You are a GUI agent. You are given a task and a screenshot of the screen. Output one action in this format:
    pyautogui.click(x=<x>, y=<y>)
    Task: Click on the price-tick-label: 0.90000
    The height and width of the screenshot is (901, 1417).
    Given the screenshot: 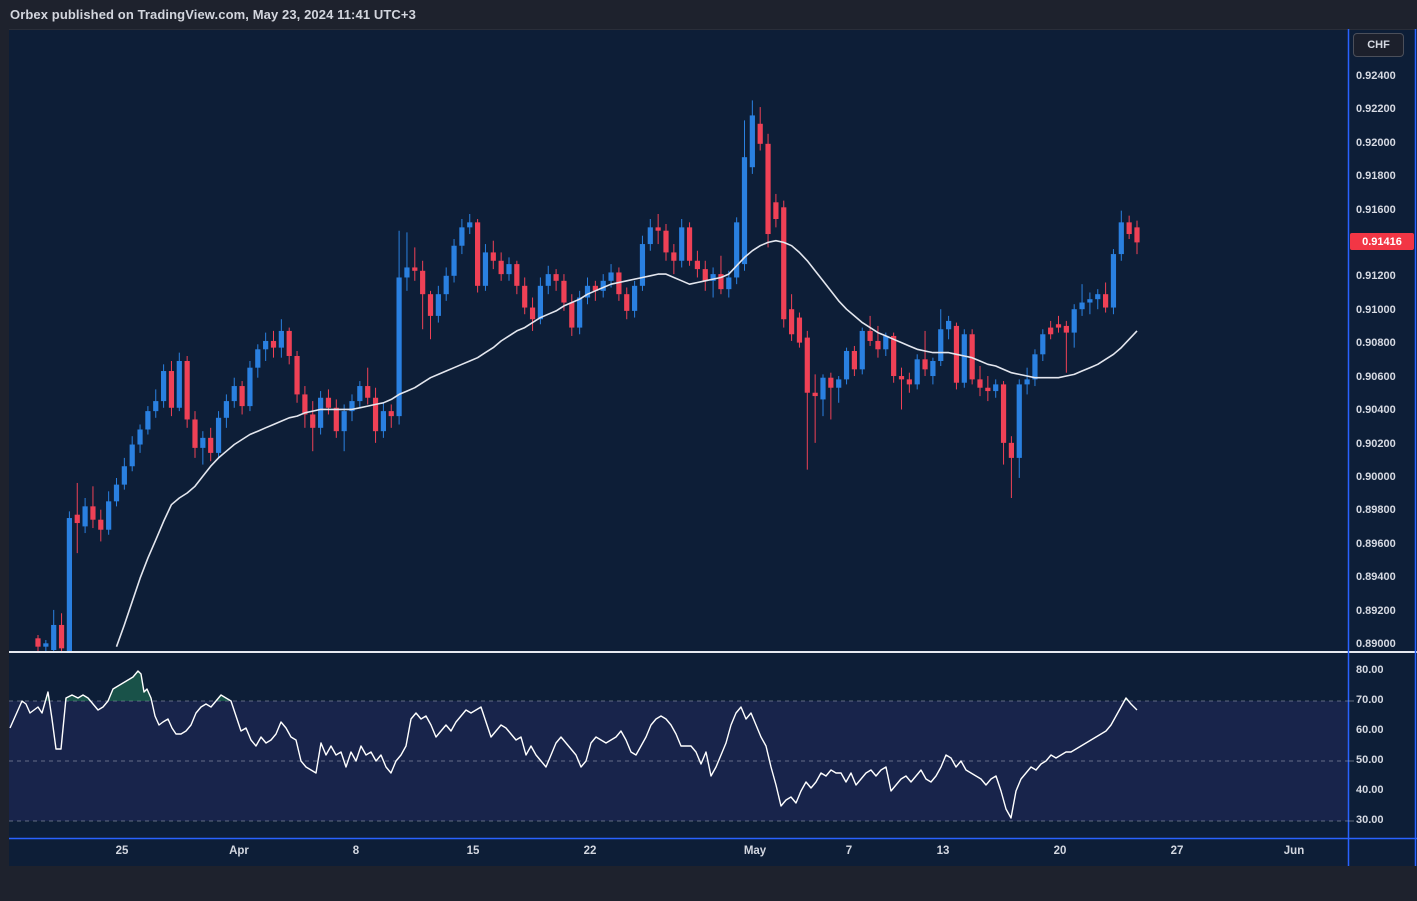 What is the action you would take?
    pyautogui.click(x=1376, y=476)
    